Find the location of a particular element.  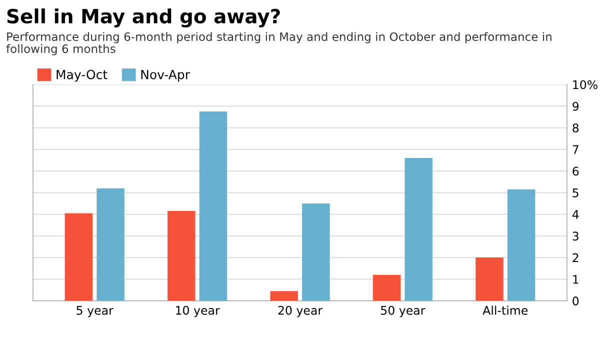

y-tick-label: 6 is located at coordinates (575, 171).